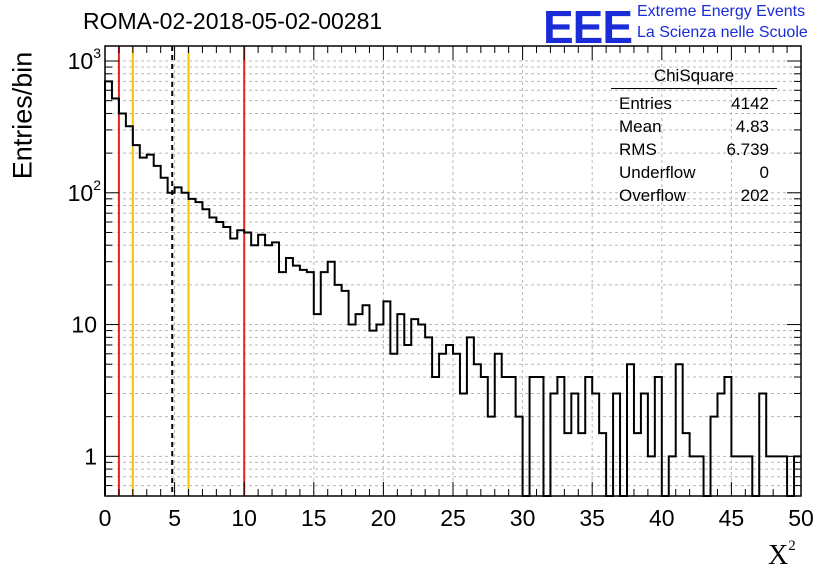  I want to click on stats-row-underflow: Underflow 0, so click(694, 172).